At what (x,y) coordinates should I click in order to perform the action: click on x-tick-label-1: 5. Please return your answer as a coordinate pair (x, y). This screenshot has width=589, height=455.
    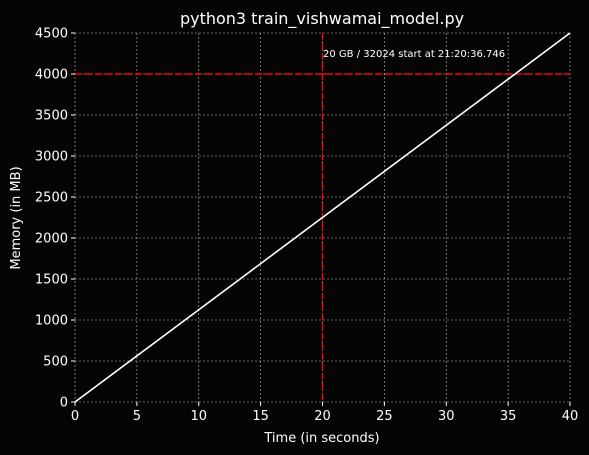
    Looking at the image, I should click on (137, 416).